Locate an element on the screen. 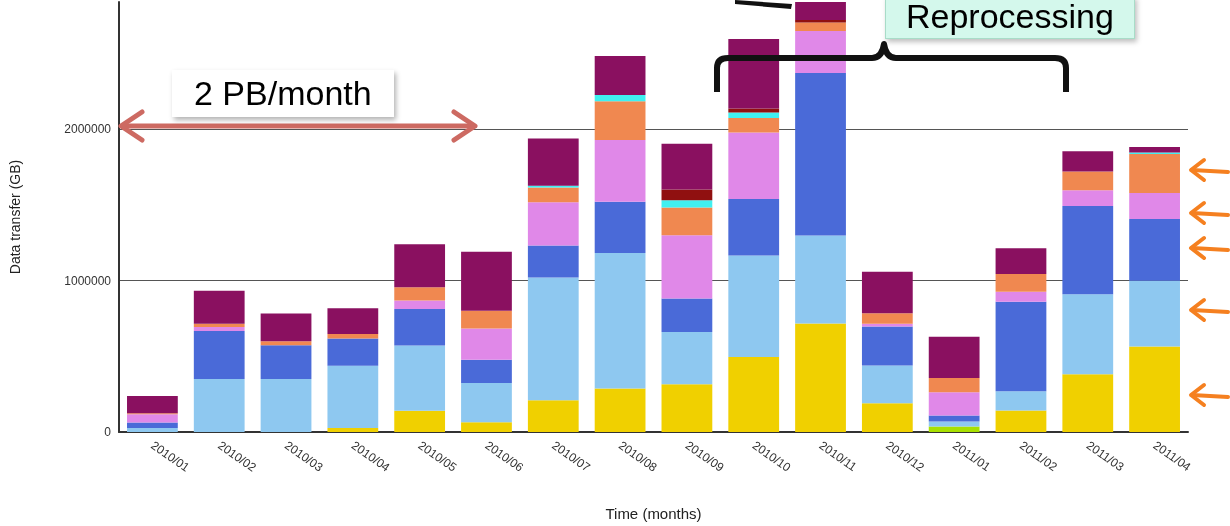 This screenshot has height=526, width=1230. annotation: Reprocessing is located at coordinates (1010, 19).